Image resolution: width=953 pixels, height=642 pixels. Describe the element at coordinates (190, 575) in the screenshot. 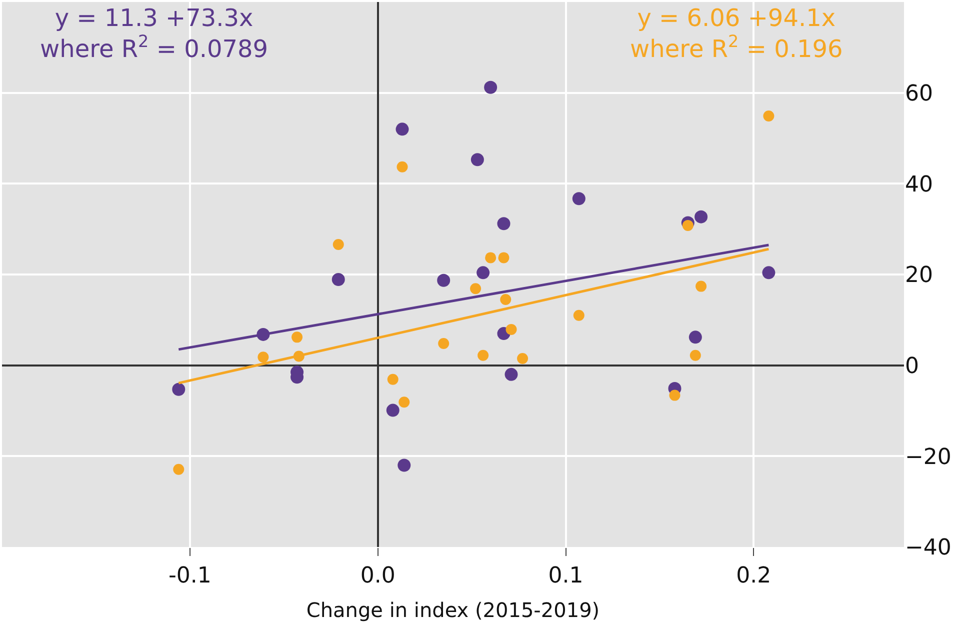

I see `x-tick-label: -0.1` at that location.